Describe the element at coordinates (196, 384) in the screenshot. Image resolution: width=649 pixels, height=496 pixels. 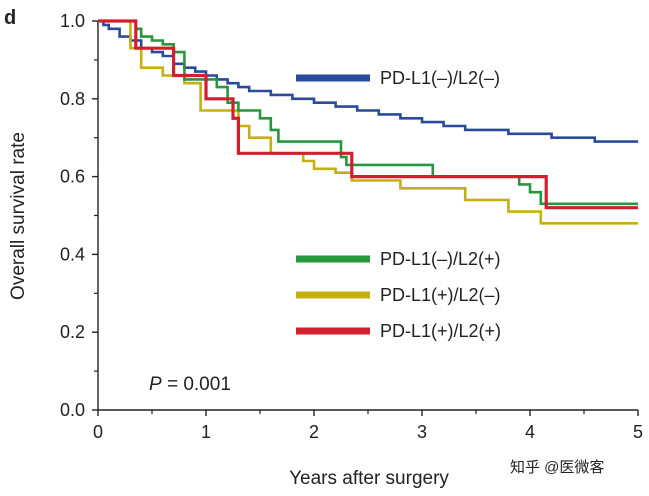
I see `p-value-text: = 0.001` at that location.